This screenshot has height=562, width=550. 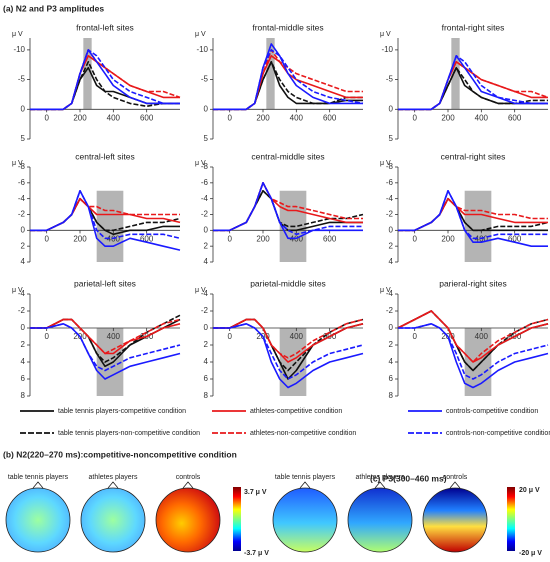 I want to click on group-label: controls, so click(x=188, y=477).